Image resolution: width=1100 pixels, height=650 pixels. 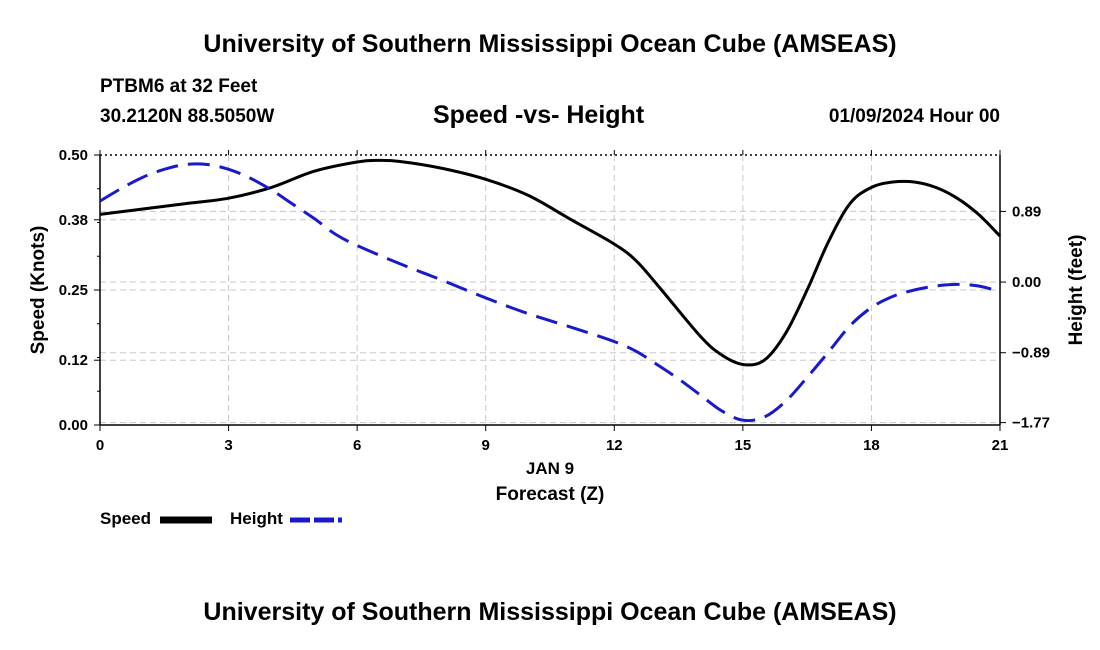 What do you see at coordinates (550, 468) in the screenshot?
I see `x-axis-sublabel: JAN 9` at bounding box center [550, 468].